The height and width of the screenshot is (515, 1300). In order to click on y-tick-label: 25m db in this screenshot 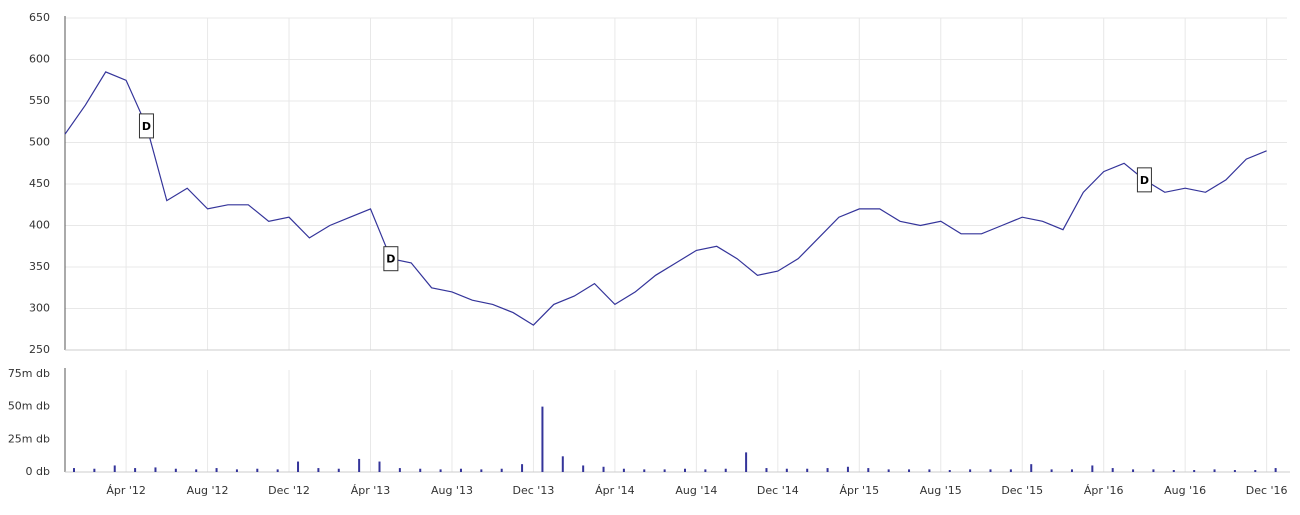, I will do `click(29, 438)`.